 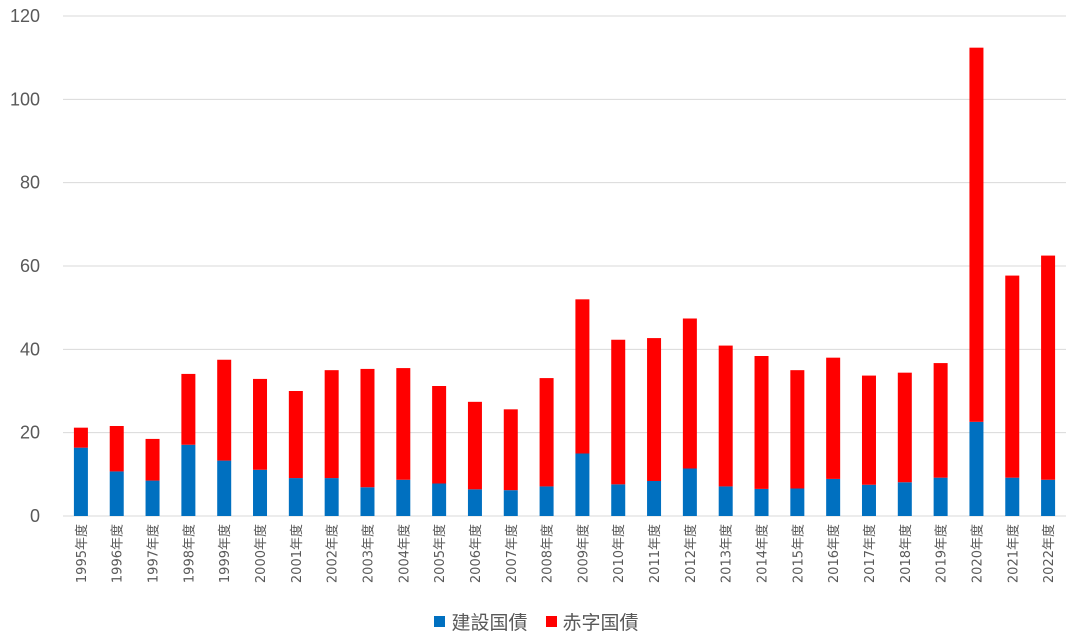 What do you see at coordinates (367, 428) in the screenshot?
I see `bar-deficit-bonds-2003年度` at bounding box center [367, 428].